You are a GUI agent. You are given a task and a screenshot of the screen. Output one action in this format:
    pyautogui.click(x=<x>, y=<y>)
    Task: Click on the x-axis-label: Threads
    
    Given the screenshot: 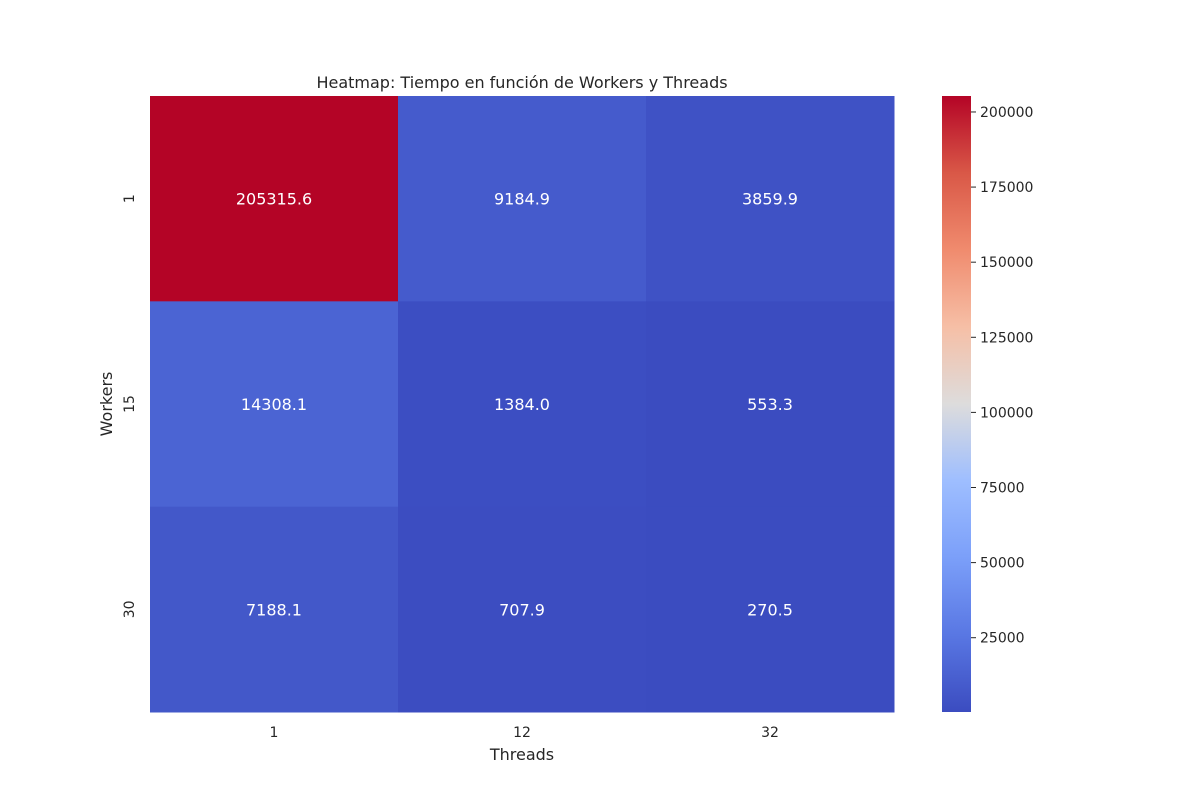 What is the action you would take?
    pyautogui.click(x=521, y=754)
    